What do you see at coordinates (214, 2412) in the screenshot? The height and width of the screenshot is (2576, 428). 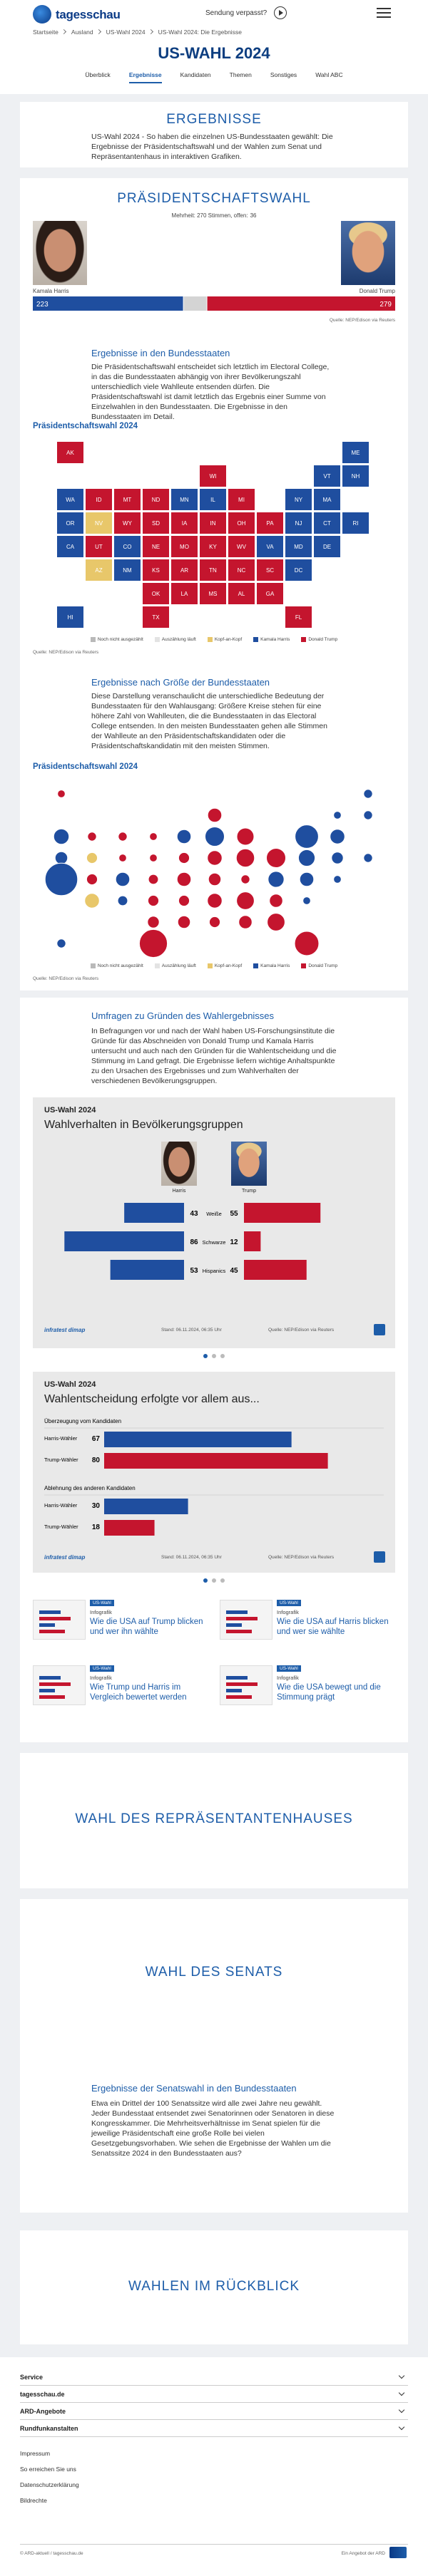 I see `footer-accordion: ARD-Angebote` at bounding box center [214, 2412].